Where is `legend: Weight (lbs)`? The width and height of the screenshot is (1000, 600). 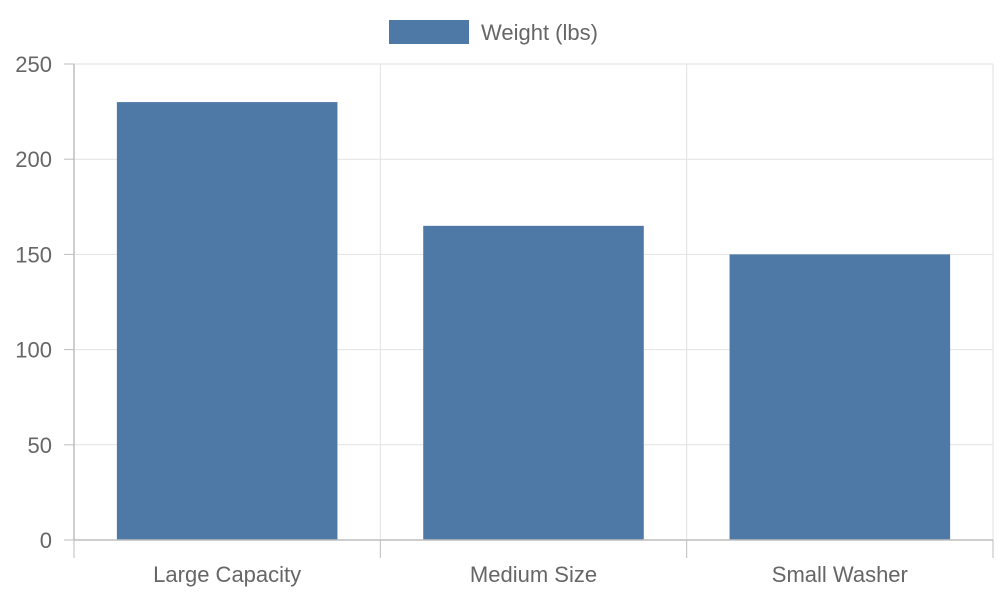
legend: Weight (lbs) is located at coordinates (493, 32).